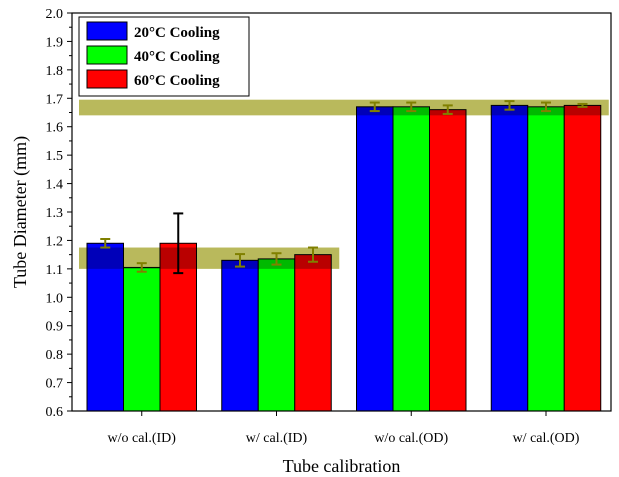 This screenshot has height=477, width=619. What do you see at coordinates (55, 128) in the screenshot?
I see `y-tick-label: 1.6` at bounding box center [55, 128].